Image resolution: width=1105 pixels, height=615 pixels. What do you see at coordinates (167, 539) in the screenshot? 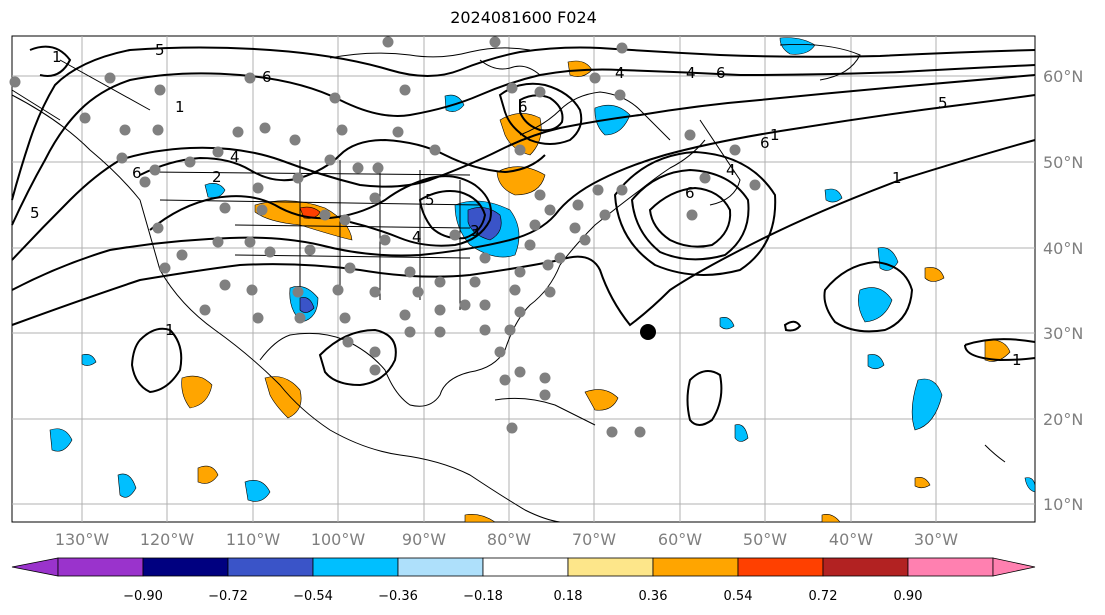
I see `lon-label: 120°W` at bounding box center [167, 539].